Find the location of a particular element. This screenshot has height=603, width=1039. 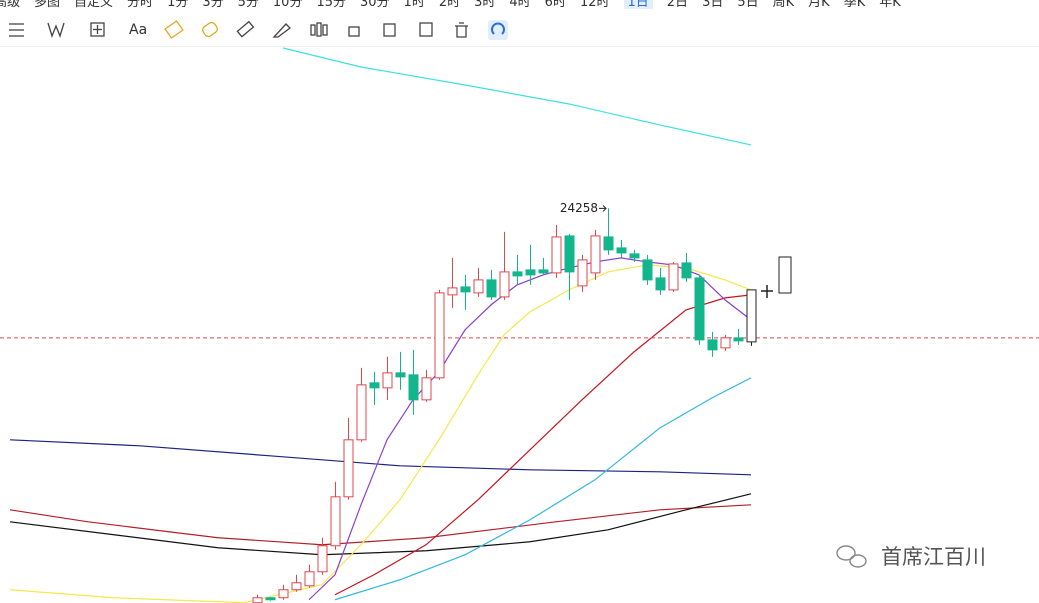

period-tab: 15分 is located at coordinates (331, 5).